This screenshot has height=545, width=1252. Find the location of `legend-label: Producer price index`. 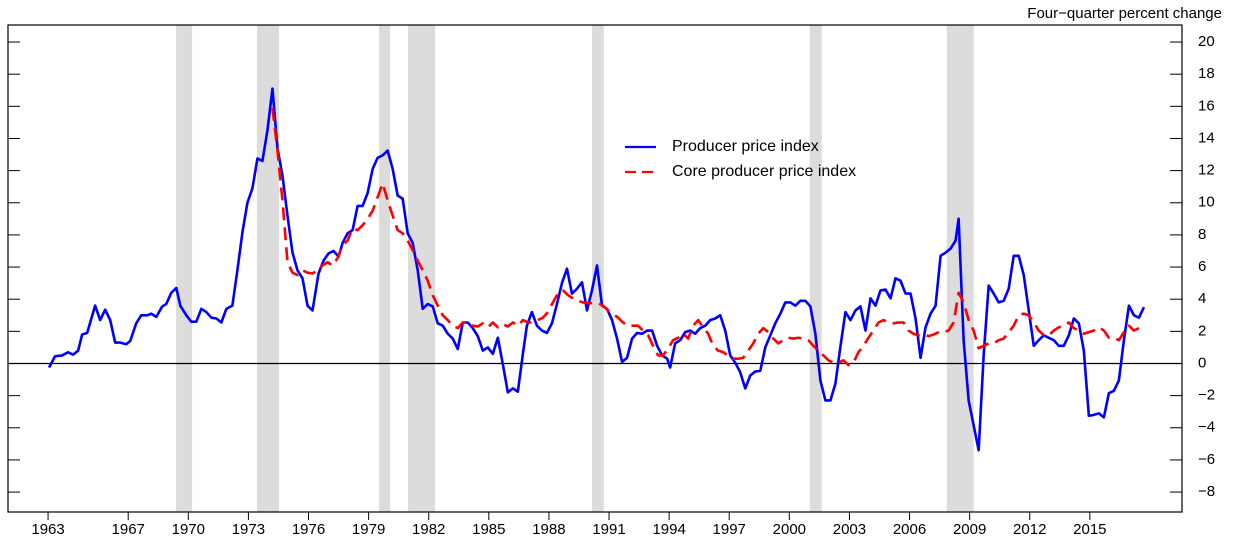

legend-label: Producer price index is located at coordinates (745, 146).